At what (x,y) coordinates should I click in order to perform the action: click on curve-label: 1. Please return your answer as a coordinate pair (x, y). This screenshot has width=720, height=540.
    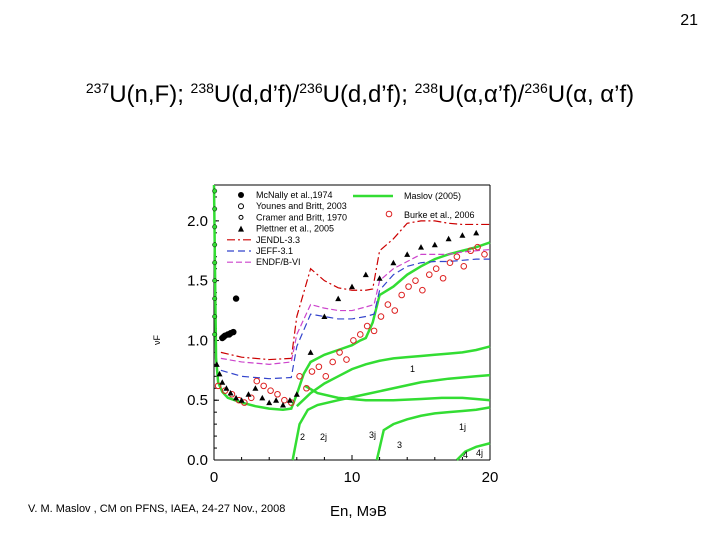
    Looking at the image, I should click on (412, 369).